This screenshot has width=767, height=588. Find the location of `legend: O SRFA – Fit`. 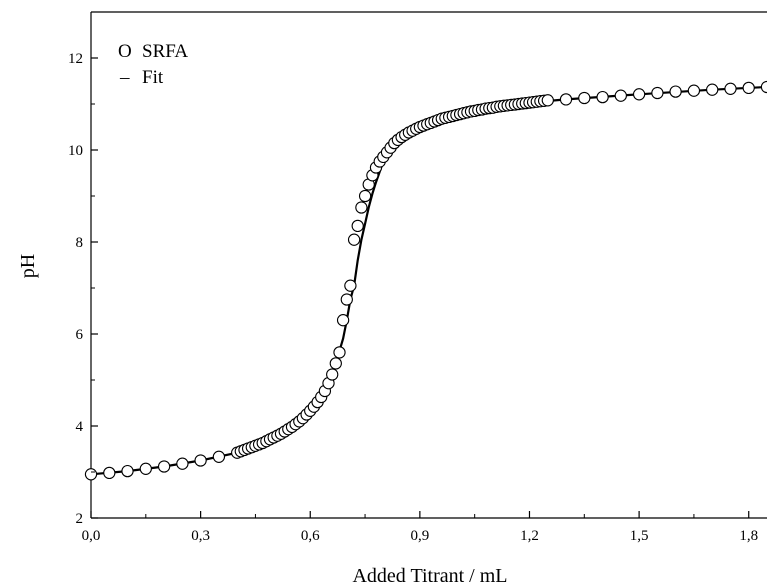

legend: O SRFA – Fit is located at coordinates (153, 64).